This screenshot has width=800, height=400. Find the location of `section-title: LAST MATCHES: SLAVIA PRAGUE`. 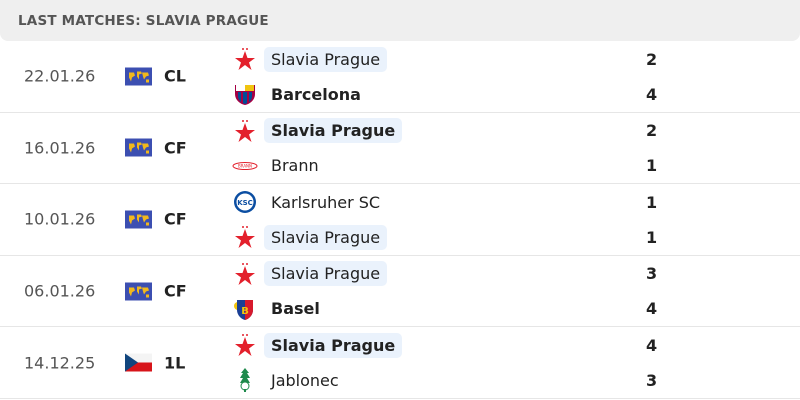

section-title: LAST MATCHES: SLAVIA PRAGUE is located at coordinates (143, 20).